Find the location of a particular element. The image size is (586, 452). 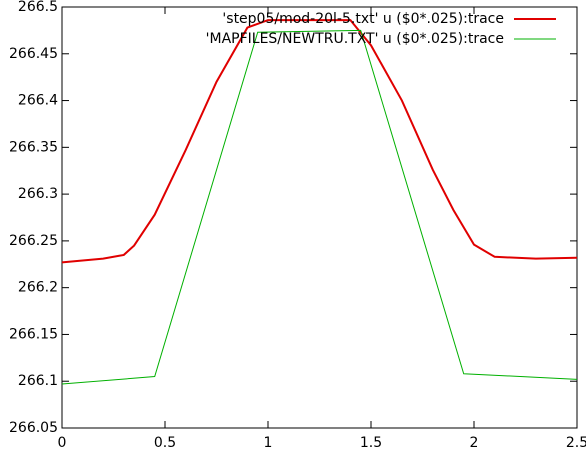

legend-label: 'step05/mod-20l-5.txt' u ($0*.025):trace is located at coordinates (363, 19).